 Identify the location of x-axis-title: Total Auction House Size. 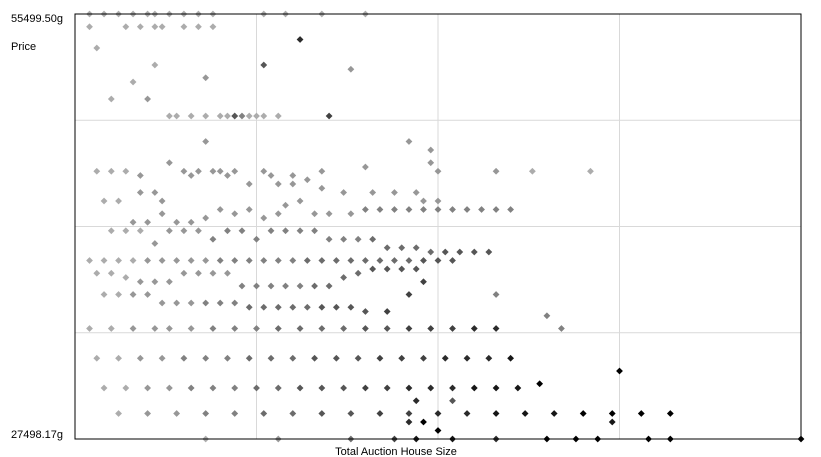
(396, 451).